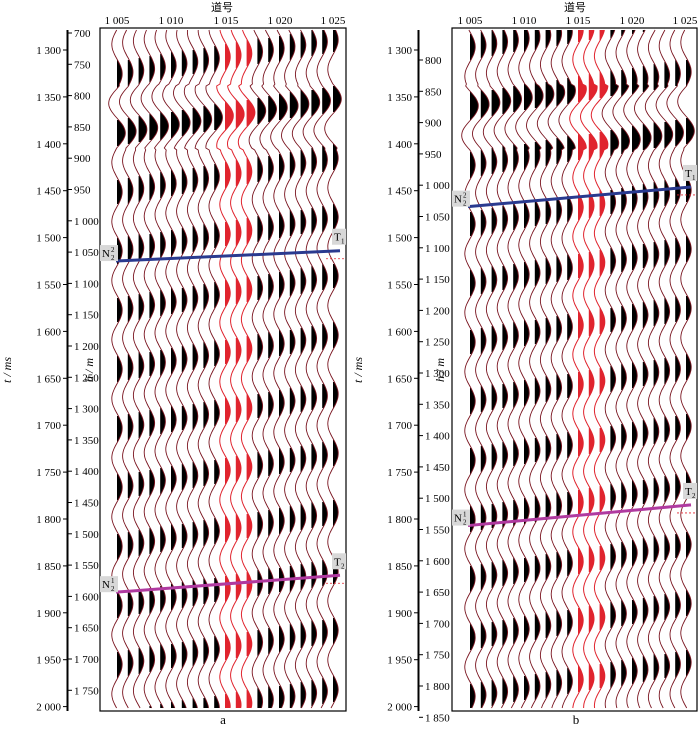  Describe the element at coordinates (437, 499) in the screenshot. I see `h-tick-label: 1 500` at that location.